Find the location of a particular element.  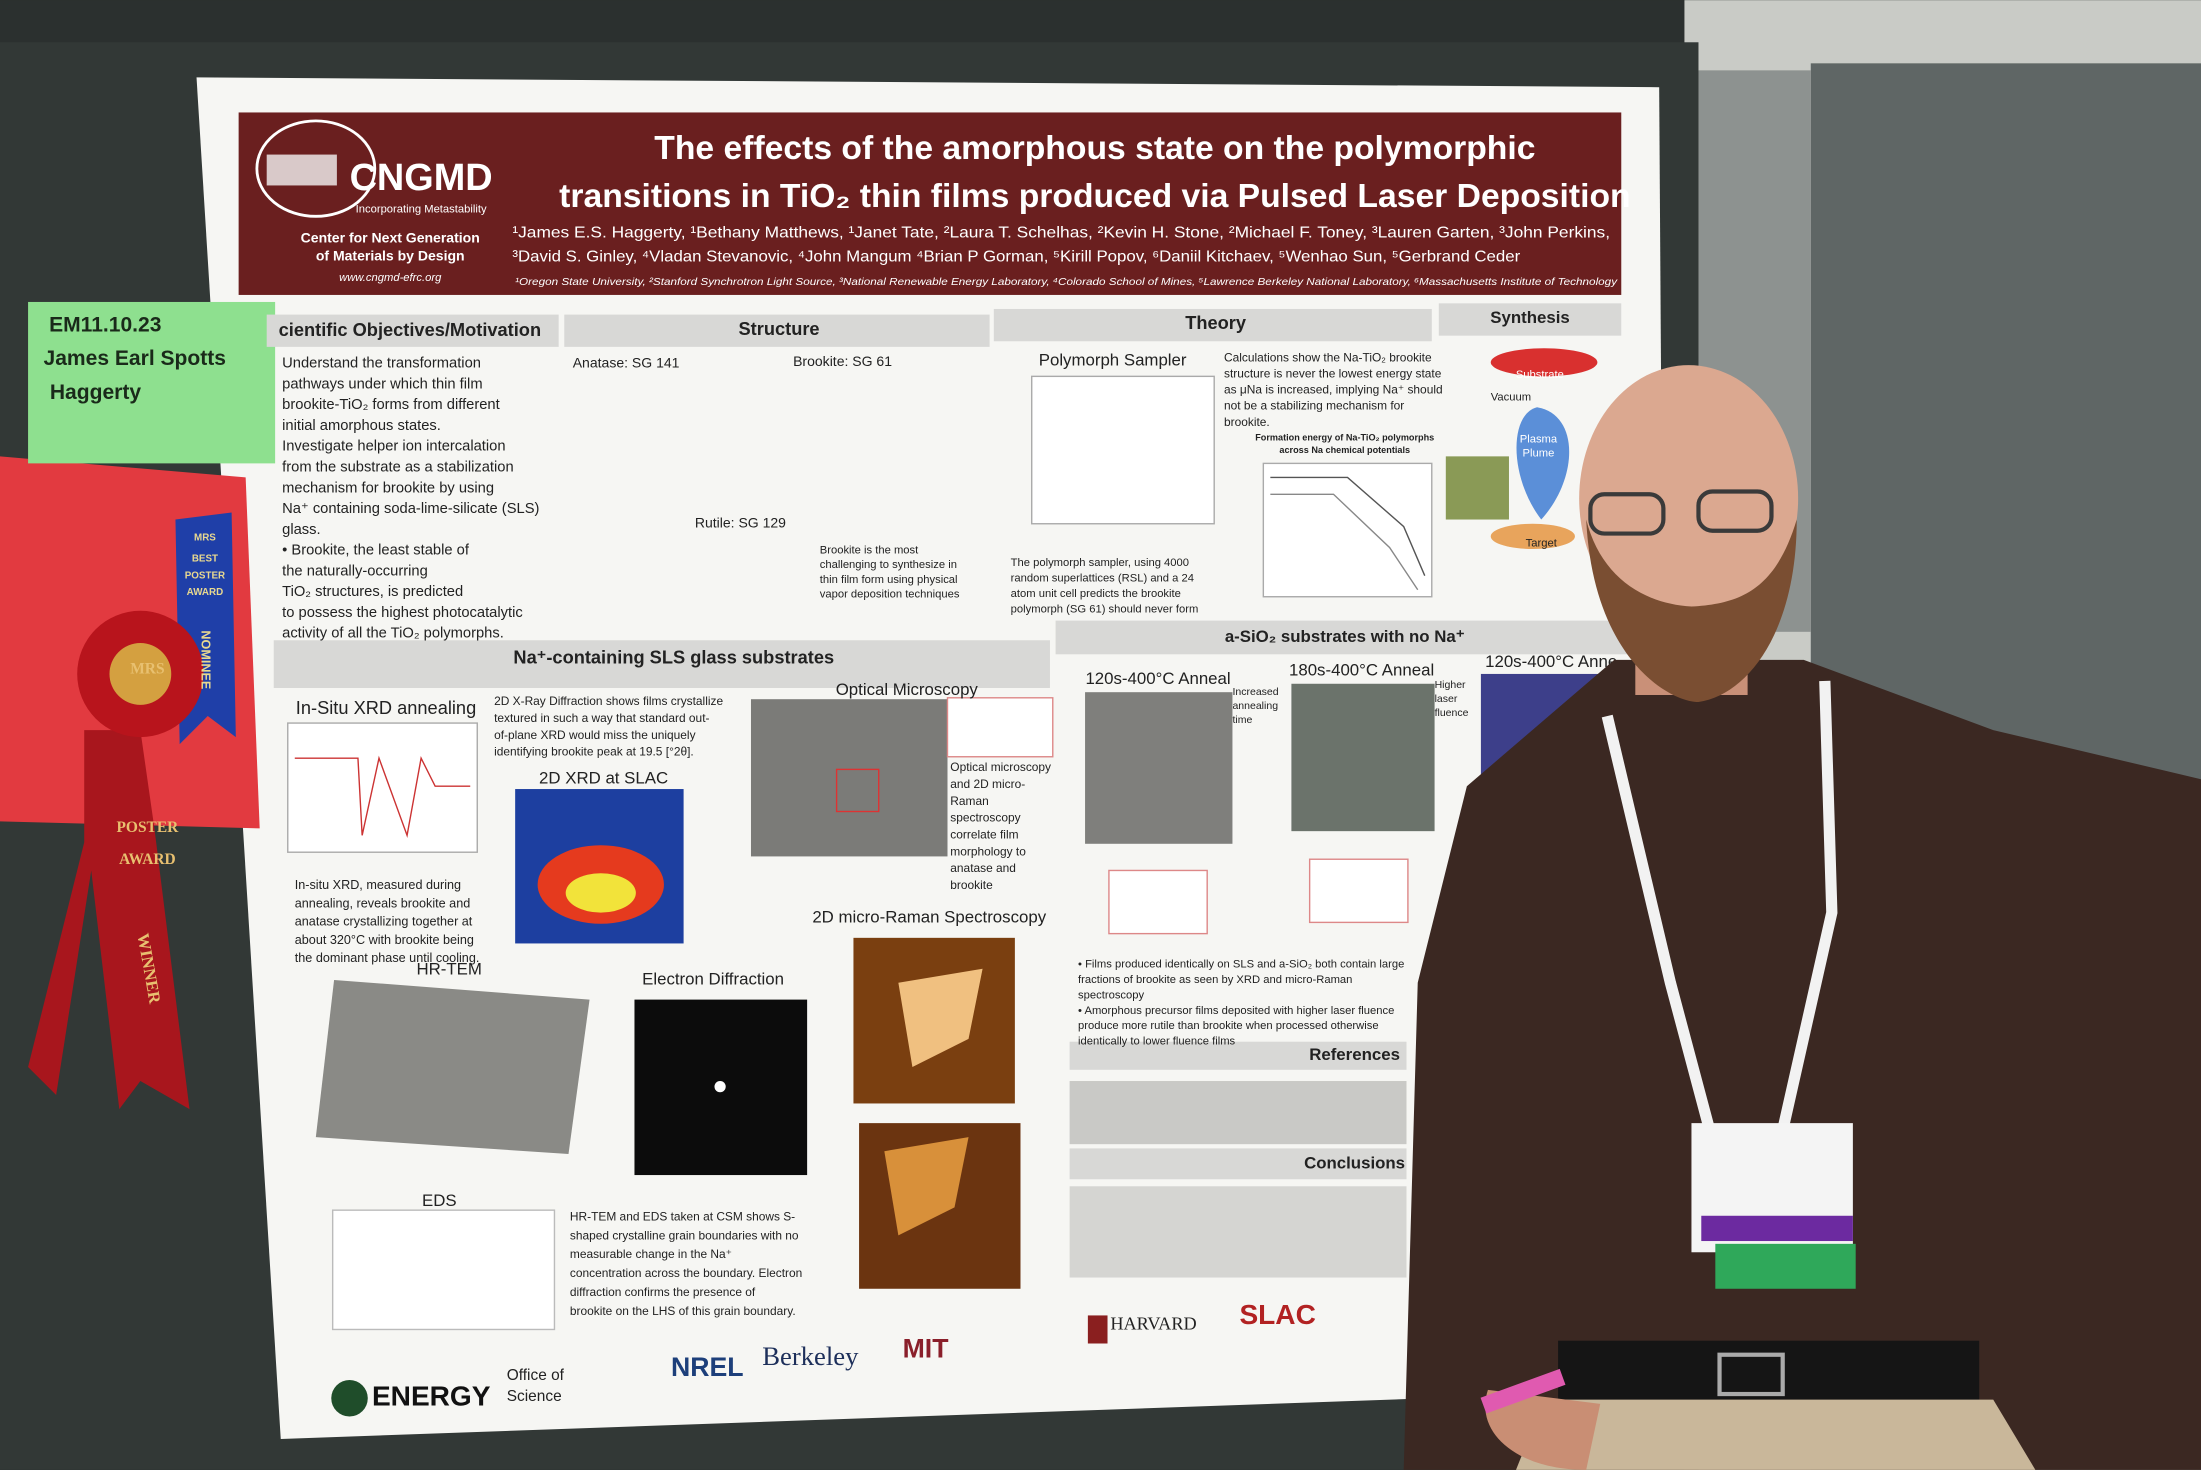

objectives-text: Na⁺ containing soda-lime-silicate (SLS) is located at coordinates (410, 509).